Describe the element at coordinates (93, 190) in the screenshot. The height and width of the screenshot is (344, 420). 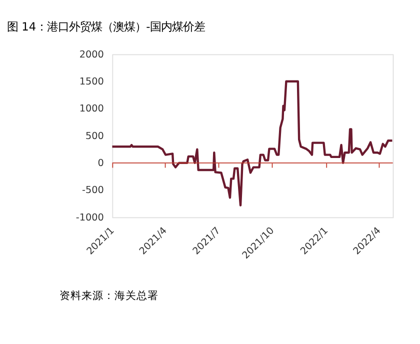
I see `y-tick-label: -500` at that location.